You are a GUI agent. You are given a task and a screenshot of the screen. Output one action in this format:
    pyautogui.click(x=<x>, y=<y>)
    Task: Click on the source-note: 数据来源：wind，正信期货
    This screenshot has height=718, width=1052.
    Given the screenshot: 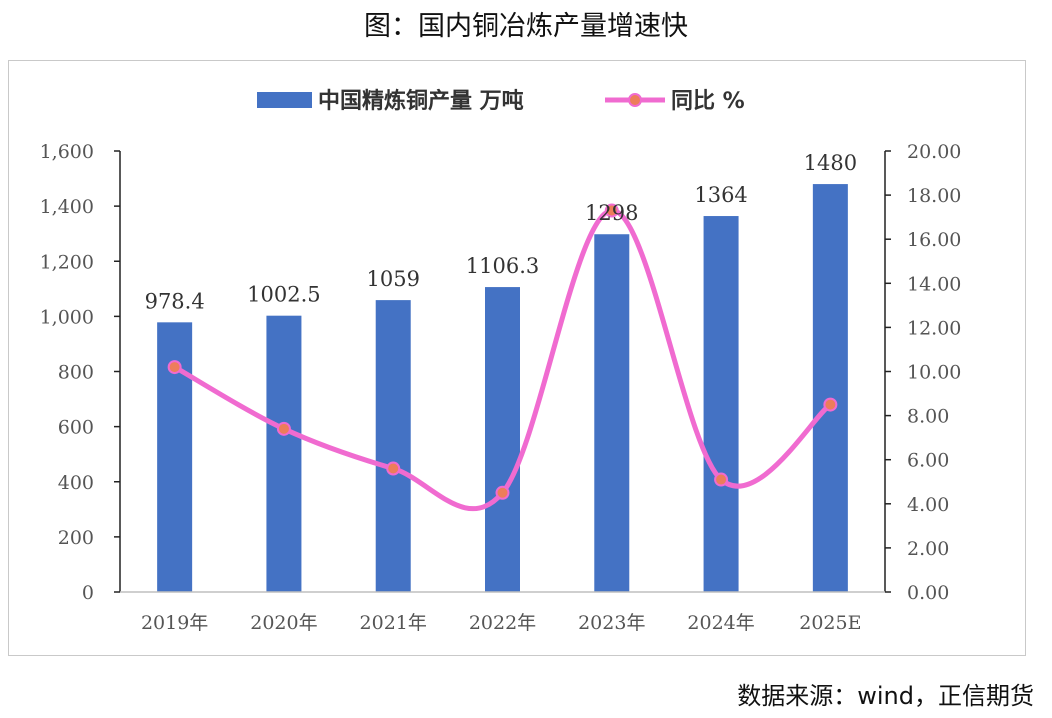 What is the action you would take?
    pyautogui.click(x=885, y=696)
    